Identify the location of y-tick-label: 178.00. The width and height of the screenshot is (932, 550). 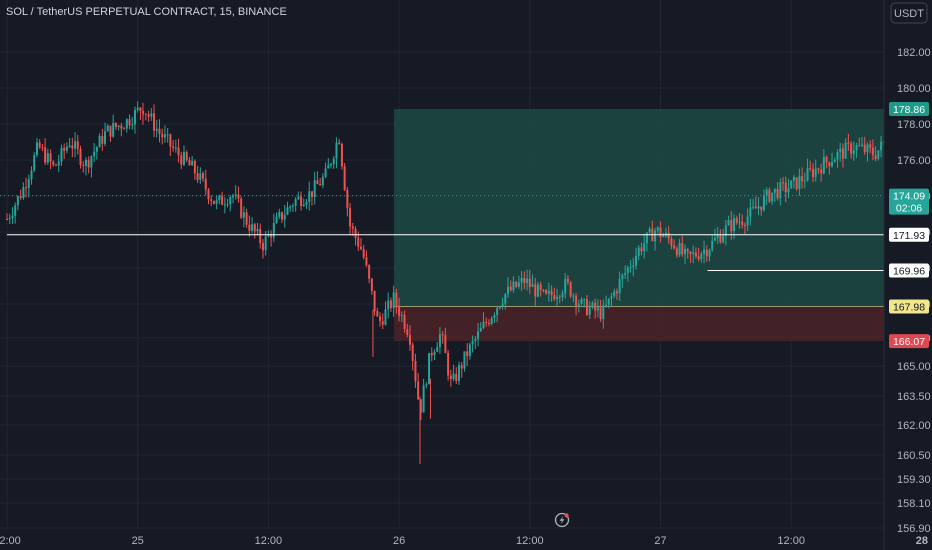
(914, 125).